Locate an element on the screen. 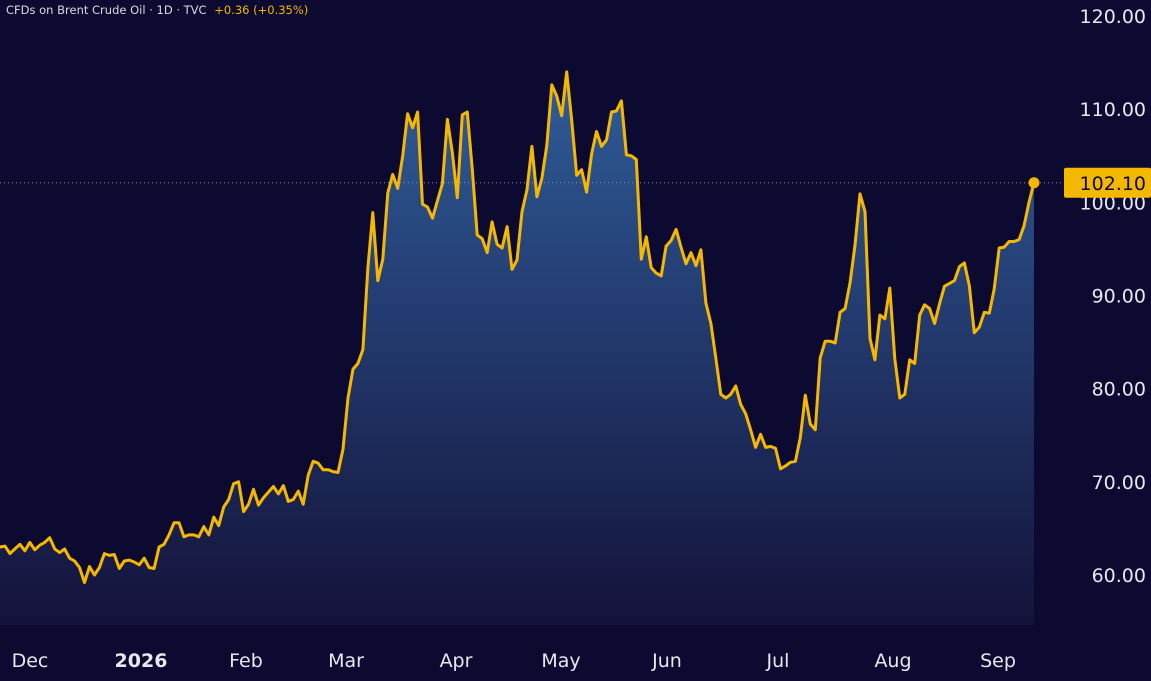 This screenshot has width=1151, height=681. x-tick-label: Jul is located at coordinates (778, 661).